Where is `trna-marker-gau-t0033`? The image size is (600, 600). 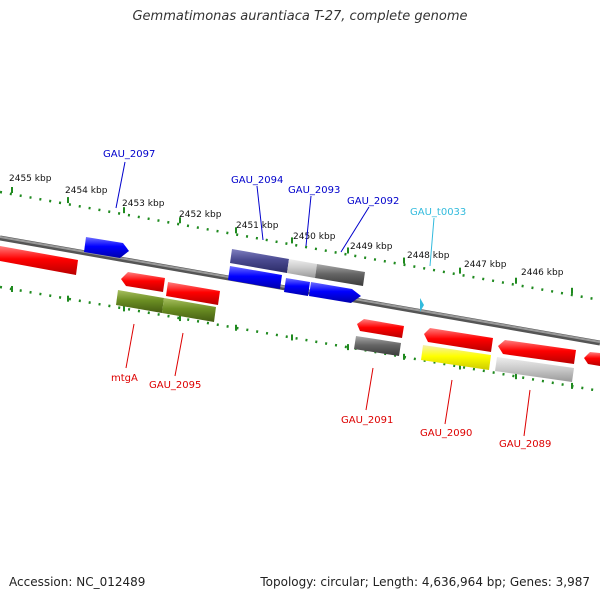
trna-marker-gau-t0033 is located at coordinates (422, 305).